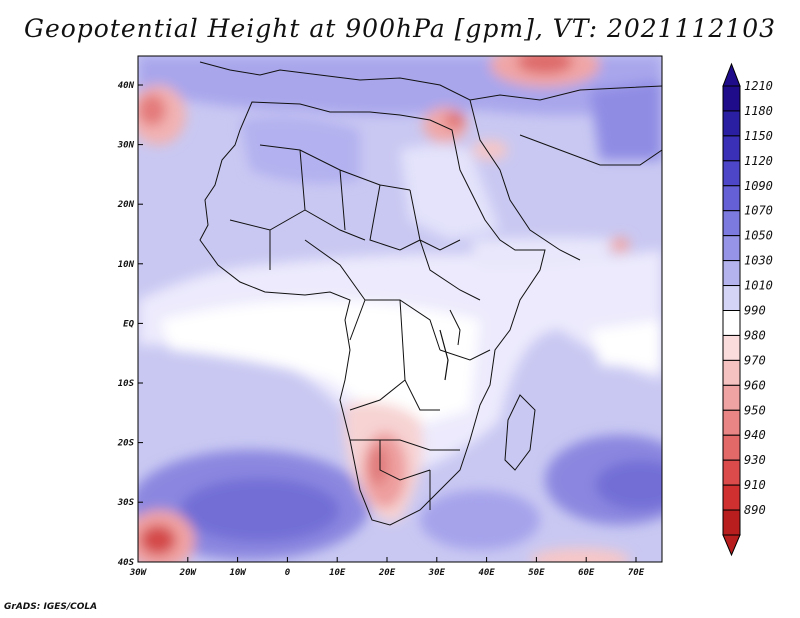 The height and width of the screenshot is (618, 800). I want to click on colorbar-label: 1180, so click(758, 111).